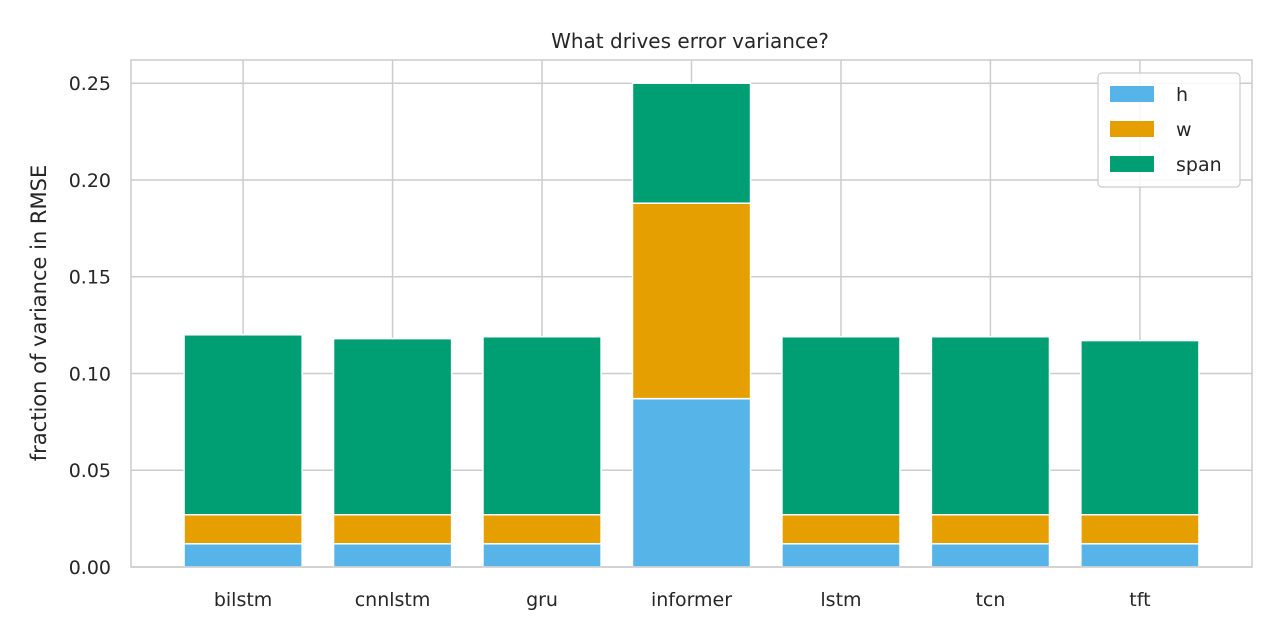 Image resolution: width=1280 pixels, height=640 pixels. What do you see at coordinates (691, 600) in the screenshot?
I see `x-tick-label: informer` at bounding box center [691, 600].